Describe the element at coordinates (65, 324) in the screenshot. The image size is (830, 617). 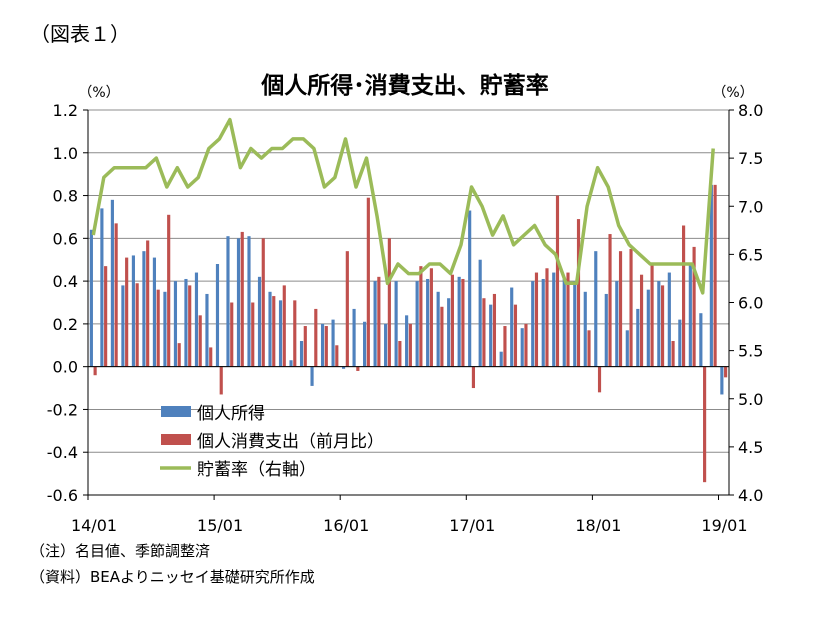
I see `y-left-tick-label: 0.2` at that location.